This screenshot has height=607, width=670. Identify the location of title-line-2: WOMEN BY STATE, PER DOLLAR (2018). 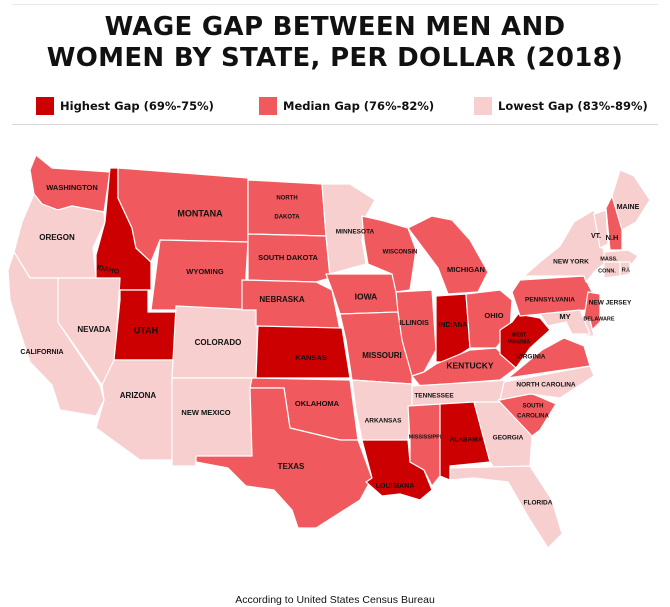
(335, 58).